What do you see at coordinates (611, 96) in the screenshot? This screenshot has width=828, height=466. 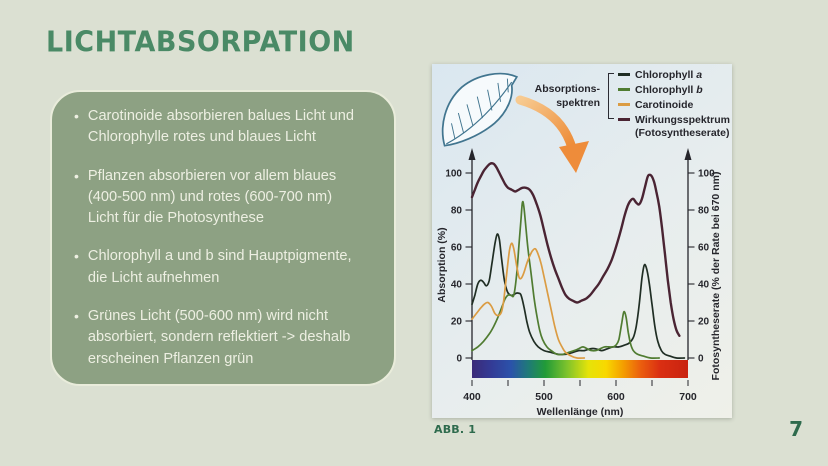 I see `legend-bracket` at bounding box center [611, 96].